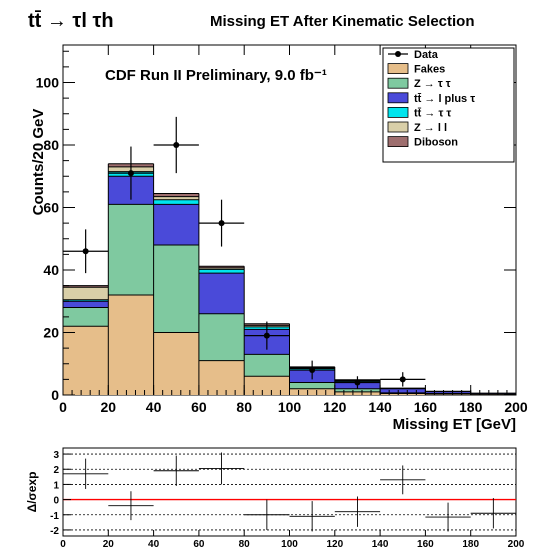  What do you see at coordinates (109, 544) in the screenshot?
I see `residual-x-tick-label: 20` at bounding box center [109, 544].